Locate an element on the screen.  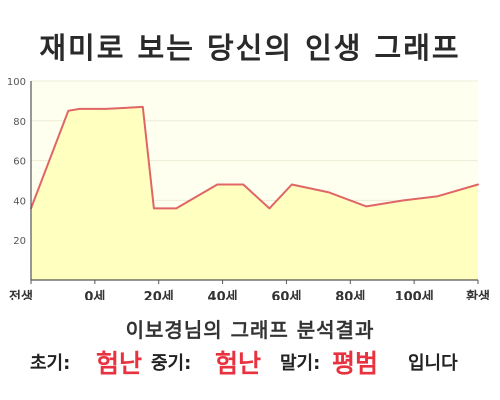
y-tick-label: 40 is located at coordinates (19, 201).